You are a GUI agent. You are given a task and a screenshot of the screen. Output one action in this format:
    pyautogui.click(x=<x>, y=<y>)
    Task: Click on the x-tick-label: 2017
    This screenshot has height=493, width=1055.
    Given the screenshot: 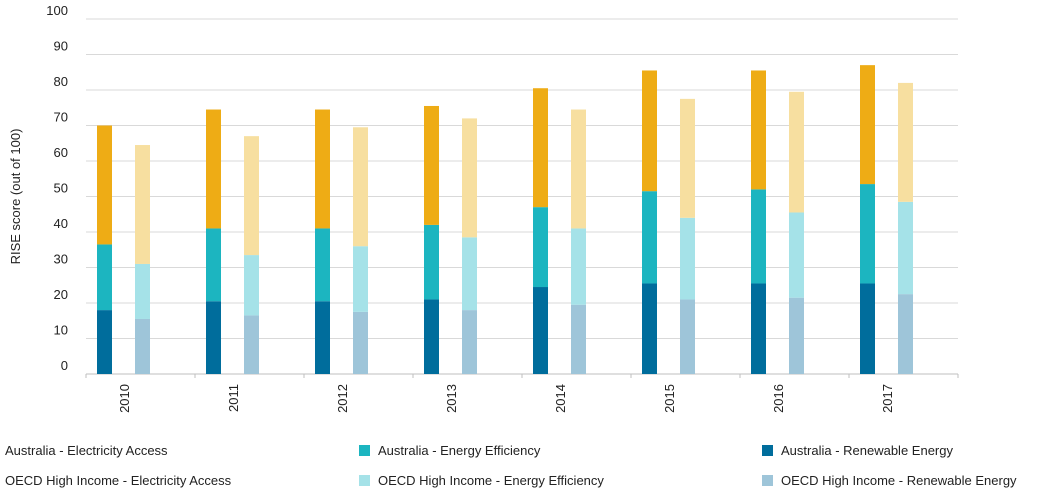 What is the action you would take?
    pyautogui.click(x=887, y=398)
    